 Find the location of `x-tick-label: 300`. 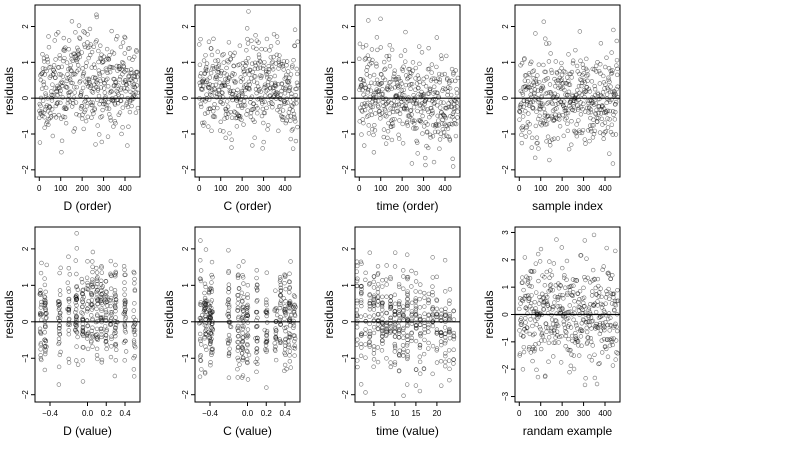

x-tick-label: 300 is located at coordinates (584, 413).